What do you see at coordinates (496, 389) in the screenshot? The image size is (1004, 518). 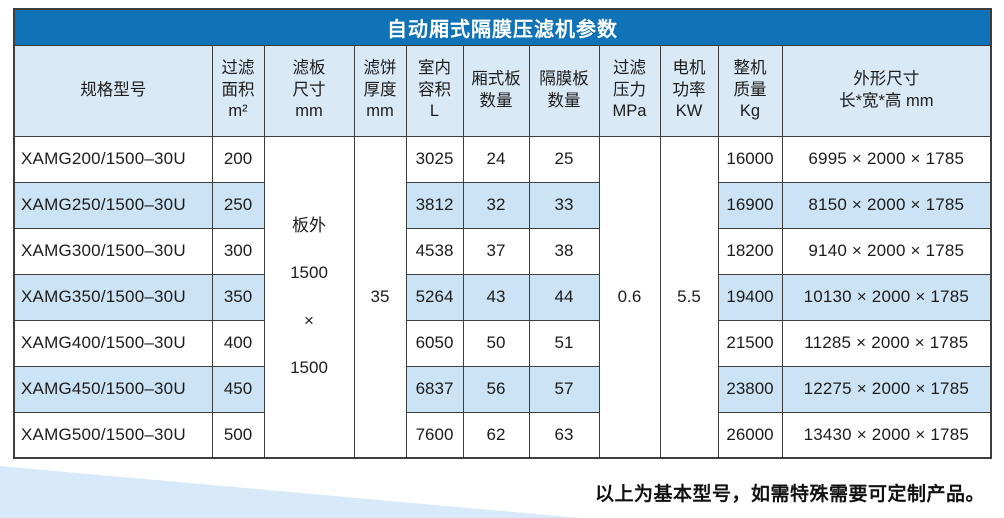 I see `cell-chamber-plates: 56` at bounding box center [496, 389].